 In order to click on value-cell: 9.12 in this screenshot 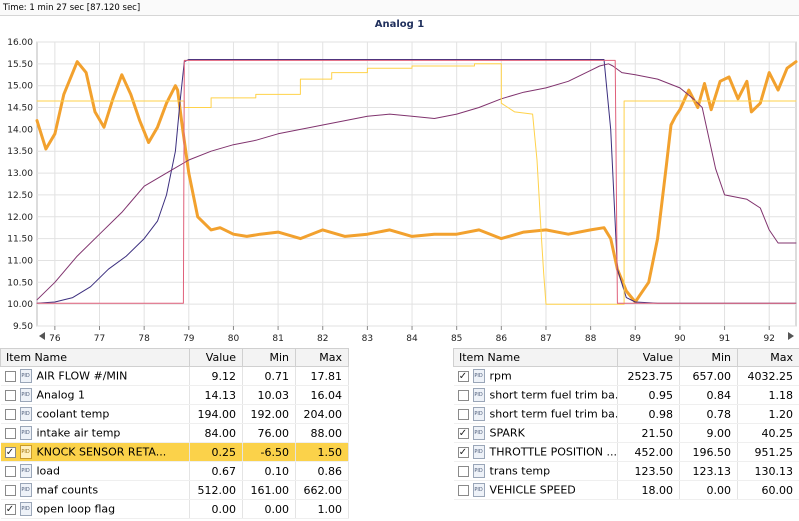, I will do `click(216, 376)`.